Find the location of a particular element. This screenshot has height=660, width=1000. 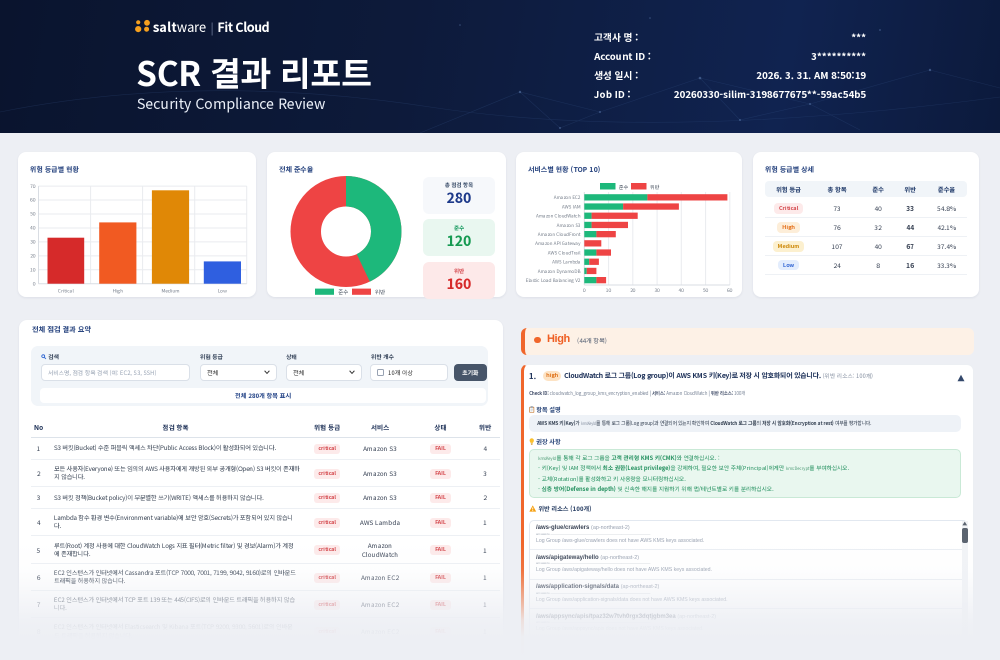

svg-text: Elastic Load Balancing V2 is located at coordinates (553, 281).